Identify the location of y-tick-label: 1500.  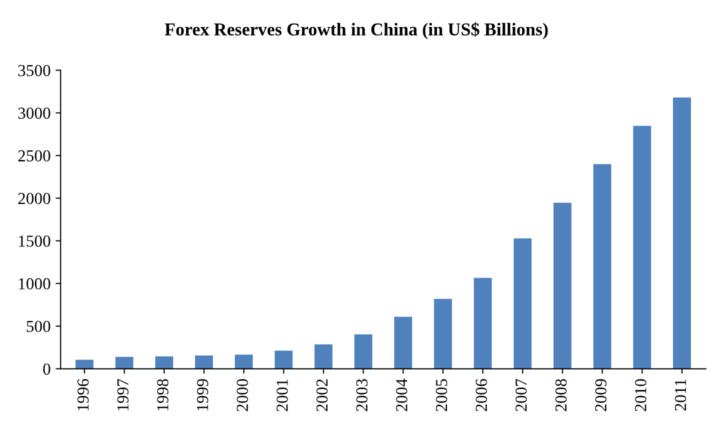
(34, 241).